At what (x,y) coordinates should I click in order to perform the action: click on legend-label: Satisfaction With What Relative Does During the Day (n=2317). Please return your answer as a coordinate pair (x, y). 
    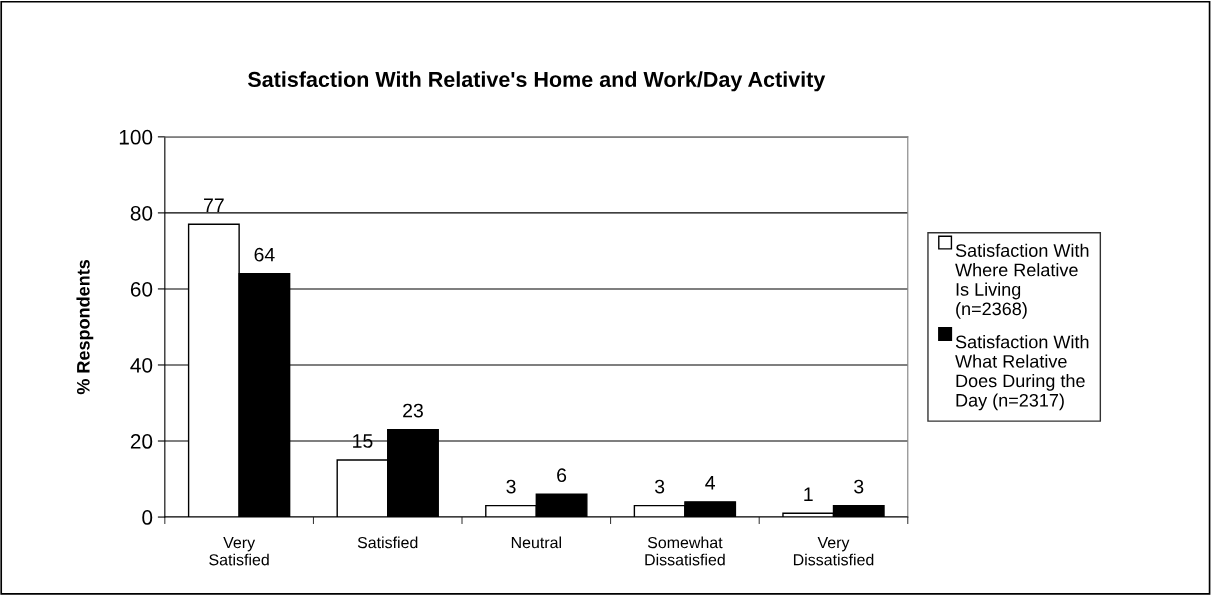
    Looking at the image, I should click on (1022, 373).